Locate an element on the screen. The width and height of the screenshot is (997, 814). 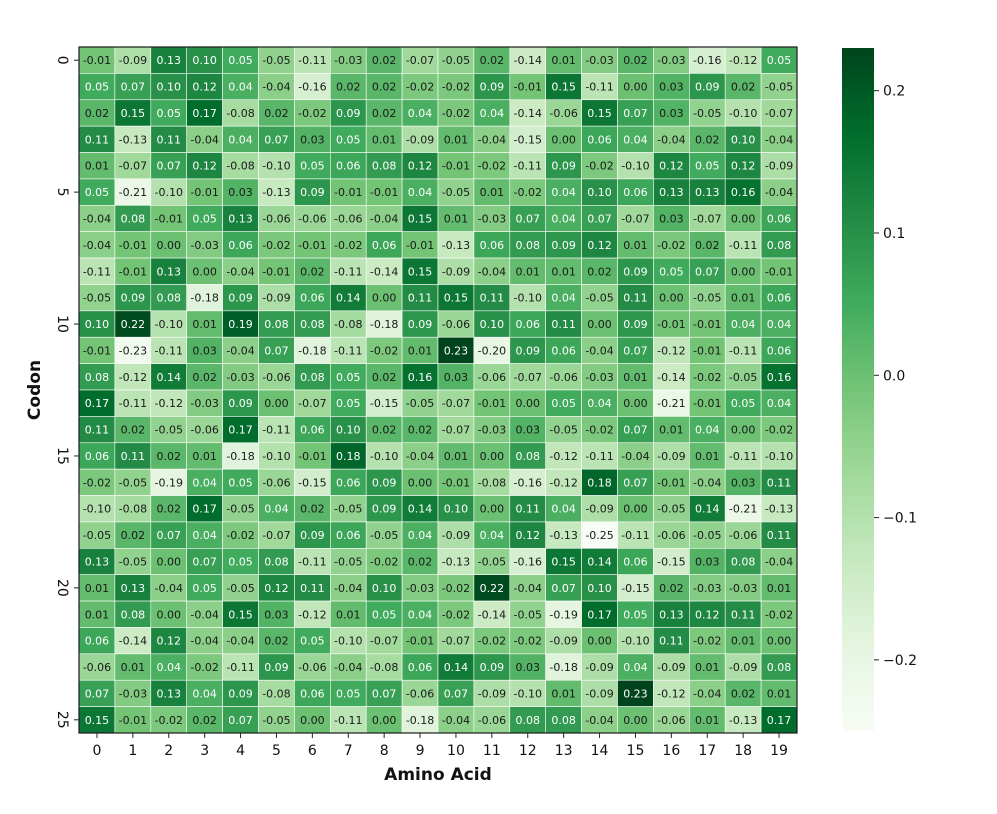
heatmap-cell-label: 0.14 is located at coordinates (169, 377).